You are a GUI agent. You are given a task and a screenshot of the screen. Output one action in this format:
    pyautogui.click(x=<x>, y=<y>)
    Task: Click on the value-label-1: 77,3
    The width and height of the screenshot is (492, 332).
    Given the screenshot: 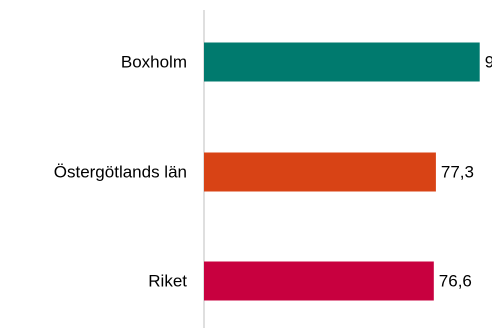 What is the action you would take?
    pyautogui.click(x=457, y=172)
    